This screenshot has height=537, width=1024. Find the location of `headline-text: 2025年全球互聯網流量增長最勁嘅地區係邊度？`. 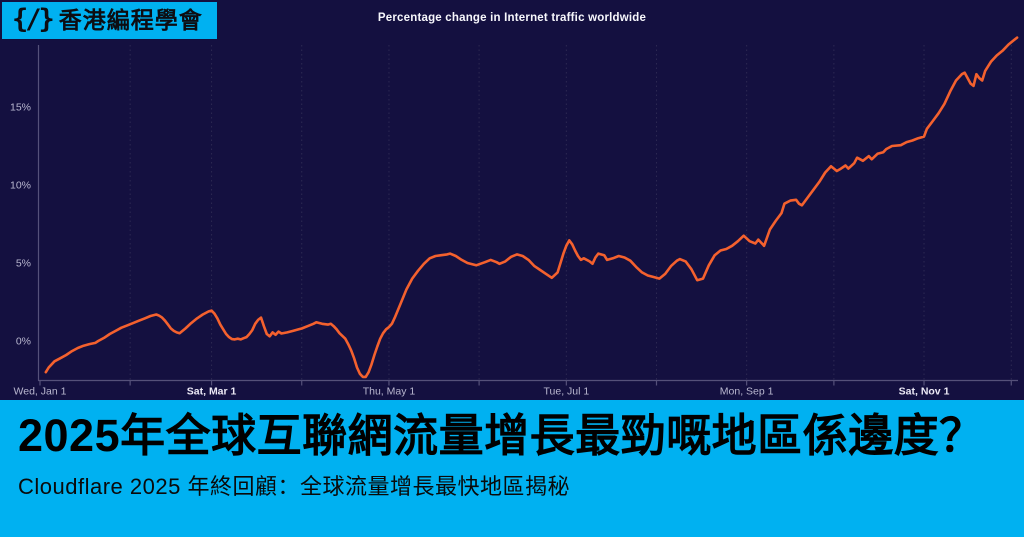

headline-text: 2025年全球互聯網流量增長最勁嘅地區係邊度？ is located at coordinates (501, 435).